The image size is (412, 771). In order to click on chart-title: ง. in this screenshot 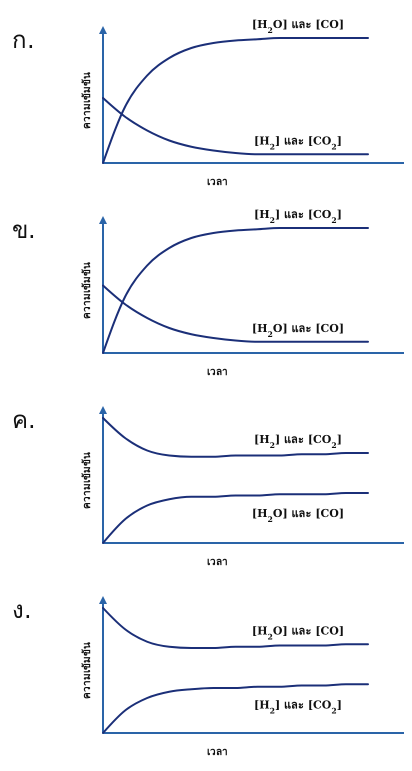, I will do `click(22, 610)`.